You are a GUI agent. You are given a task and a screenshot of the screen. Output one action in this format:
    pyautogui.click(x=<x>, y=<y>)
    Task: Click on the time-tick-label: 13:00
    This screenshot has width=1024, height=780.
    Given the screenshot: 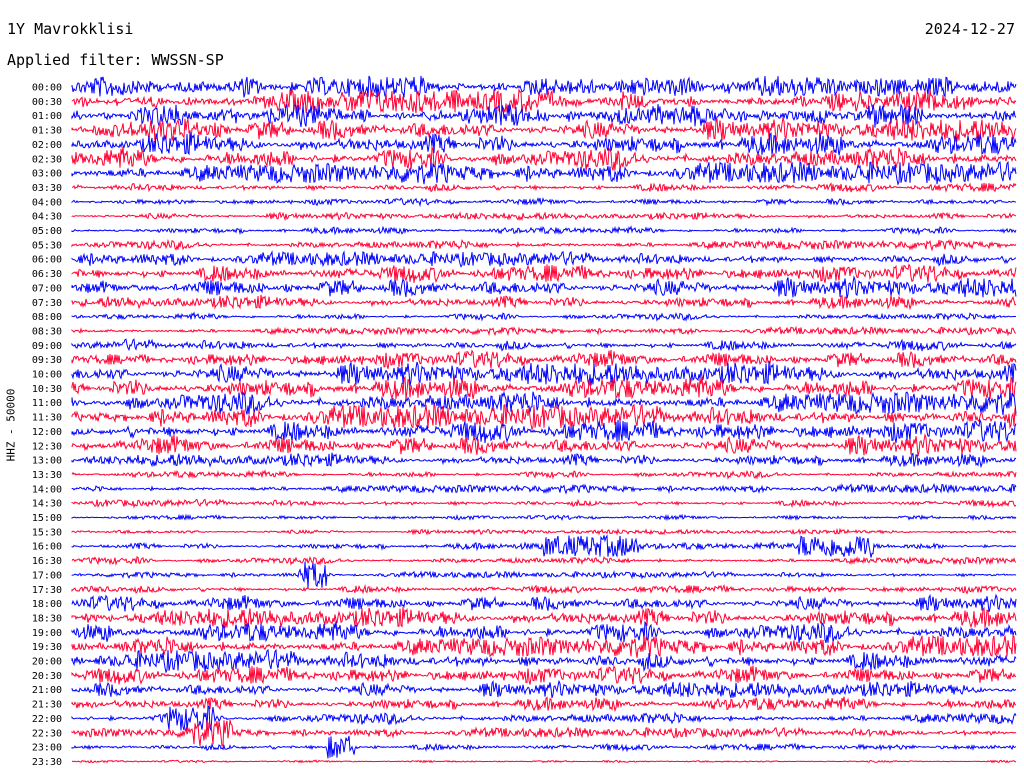 What is the action you would take?
    pyautogui.click(x=47, y=461)
    